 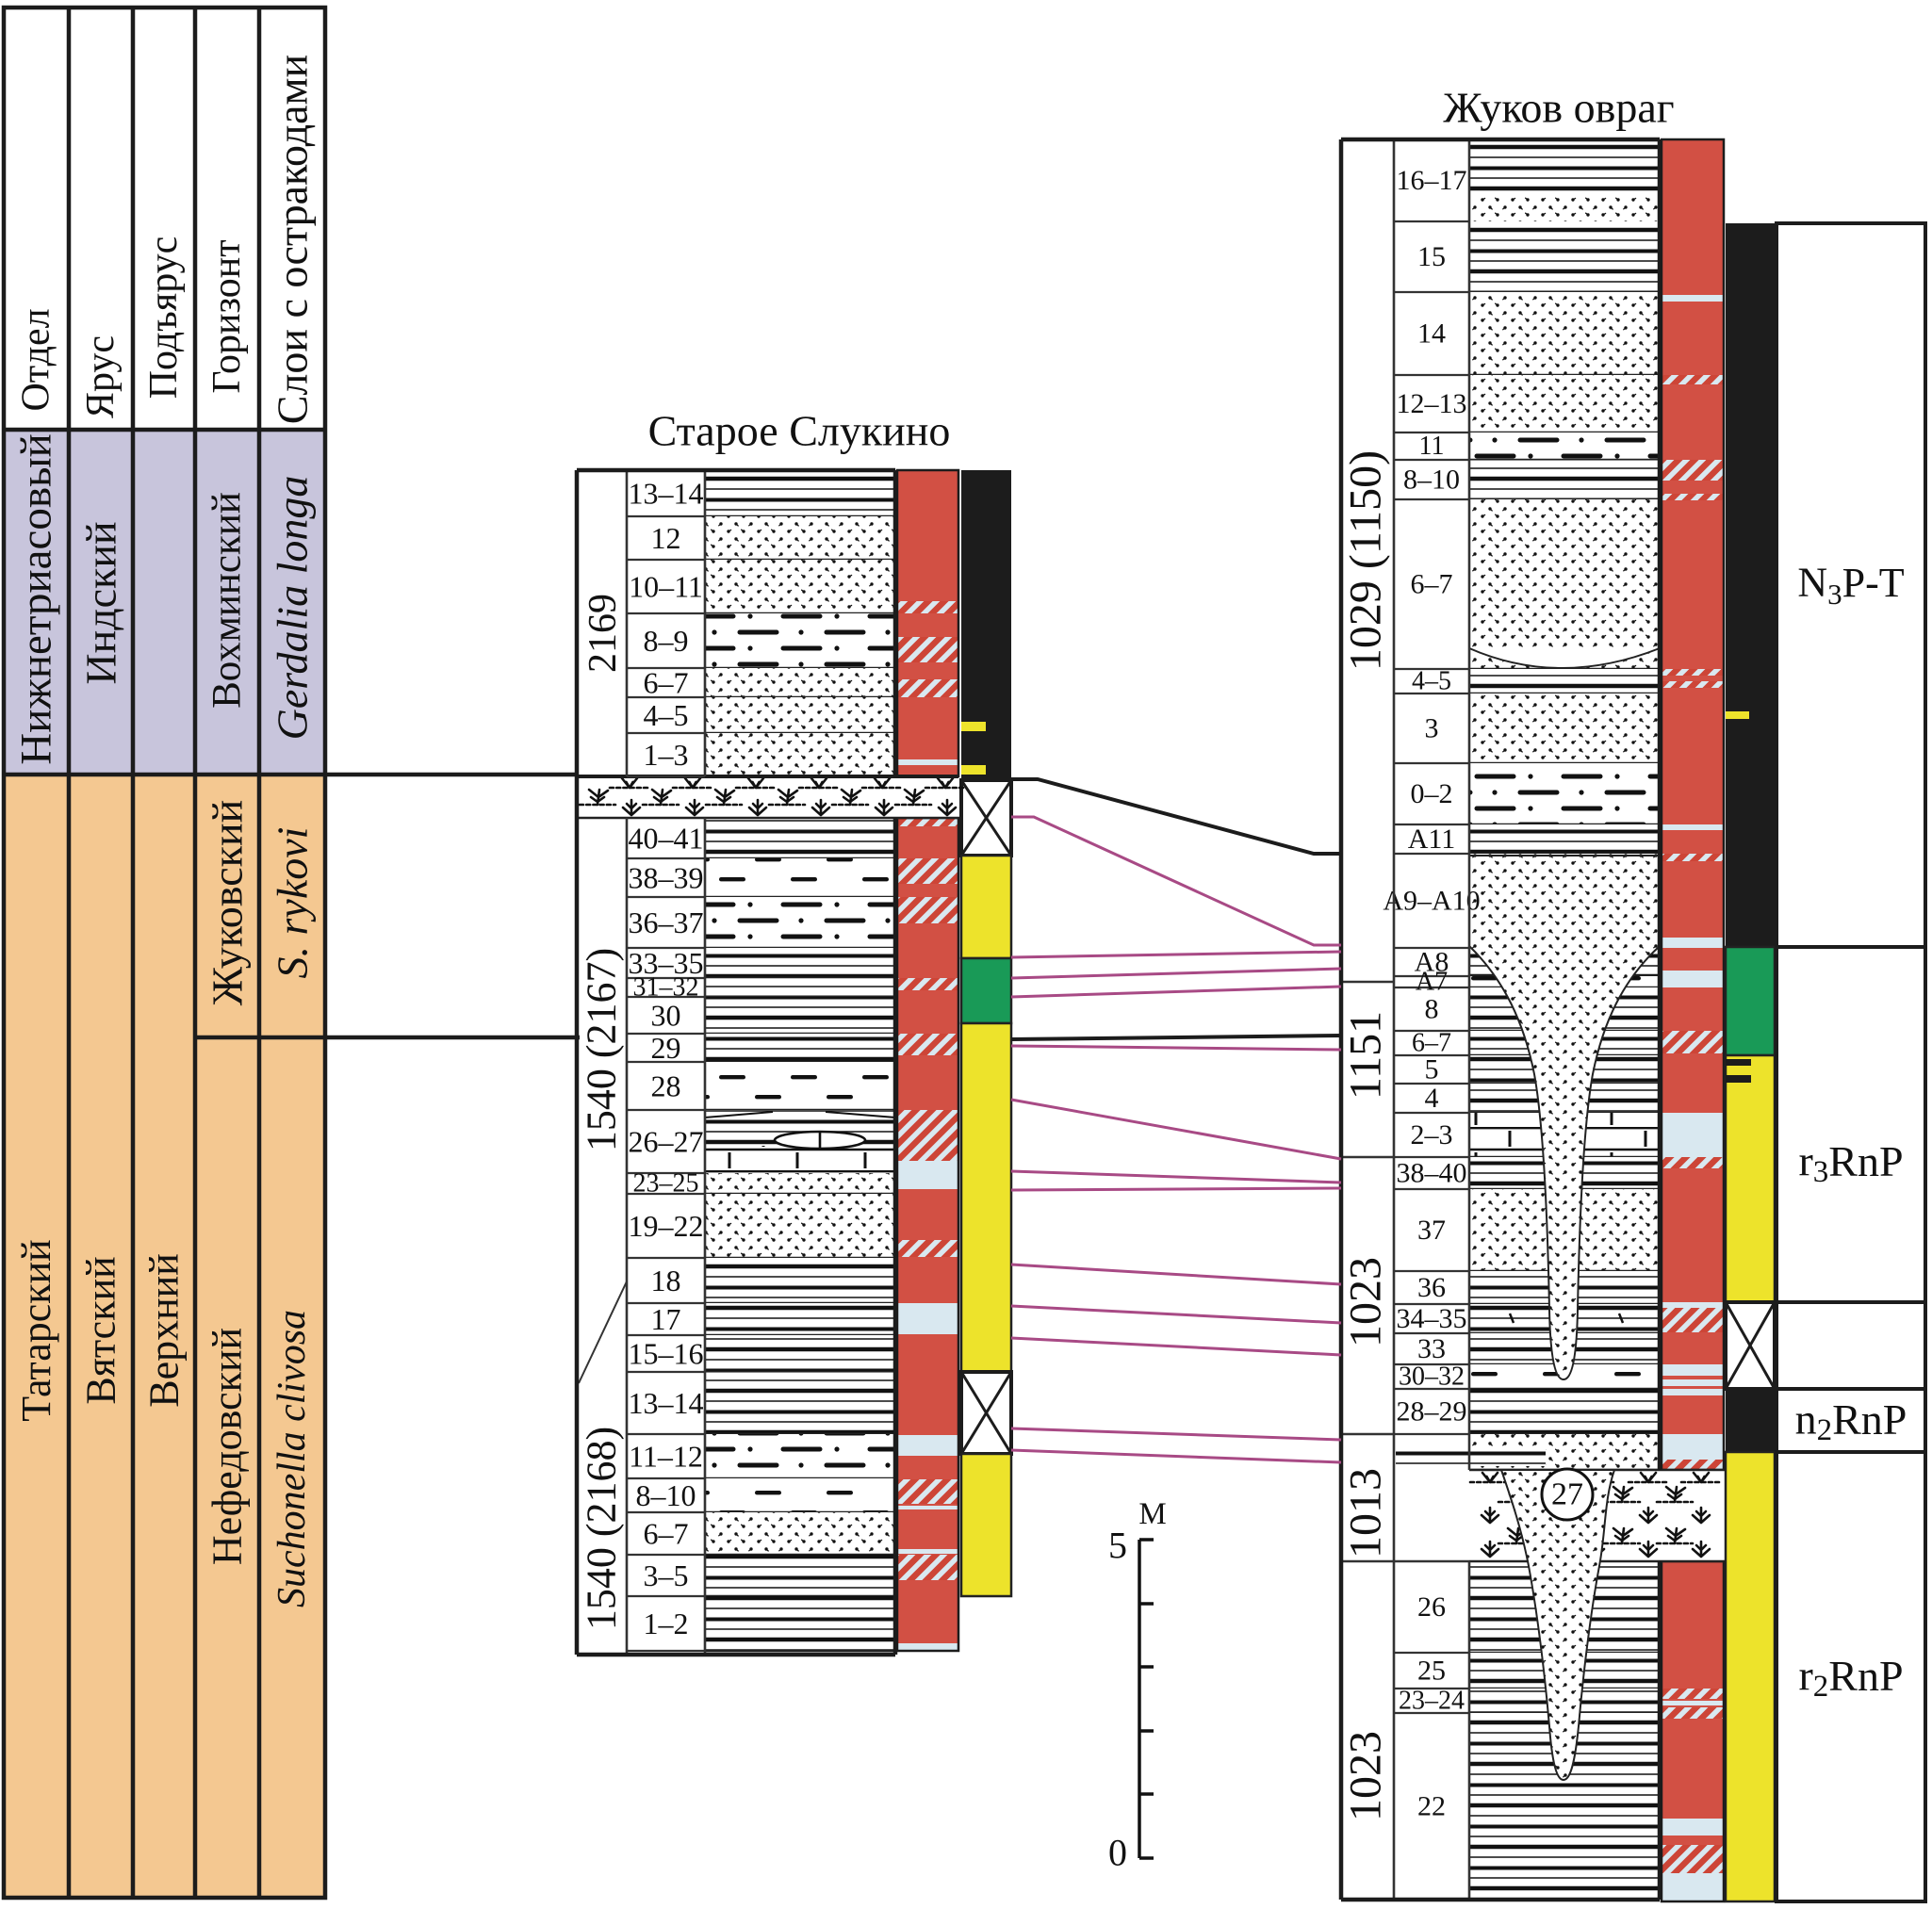 What do you see at coordinates (666, 1280) in the screenshot?
I see `svg-text: 18` at bounding box center [666, 1280].